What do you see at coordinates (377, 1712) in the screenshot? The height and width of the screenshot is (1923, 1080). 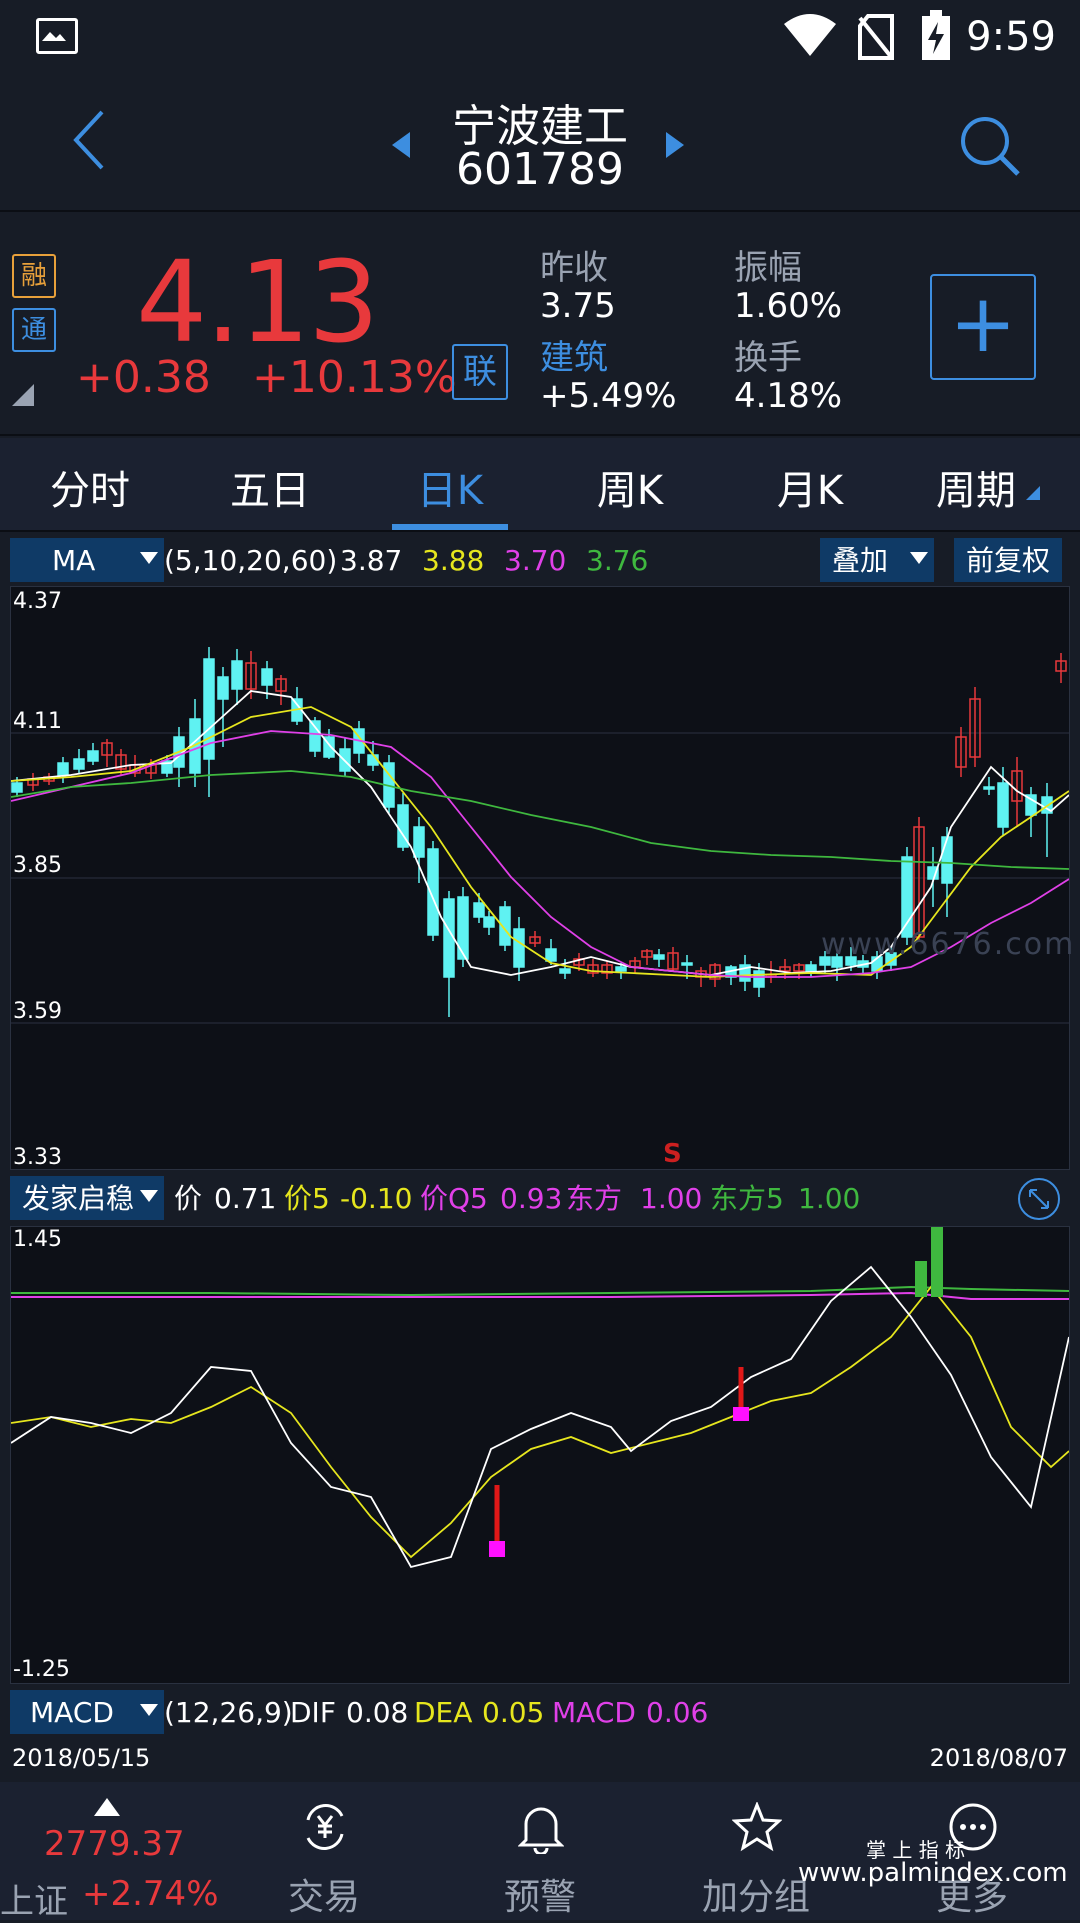 I see `macd-v1: 0.08` at bounding box center [377, 1712].